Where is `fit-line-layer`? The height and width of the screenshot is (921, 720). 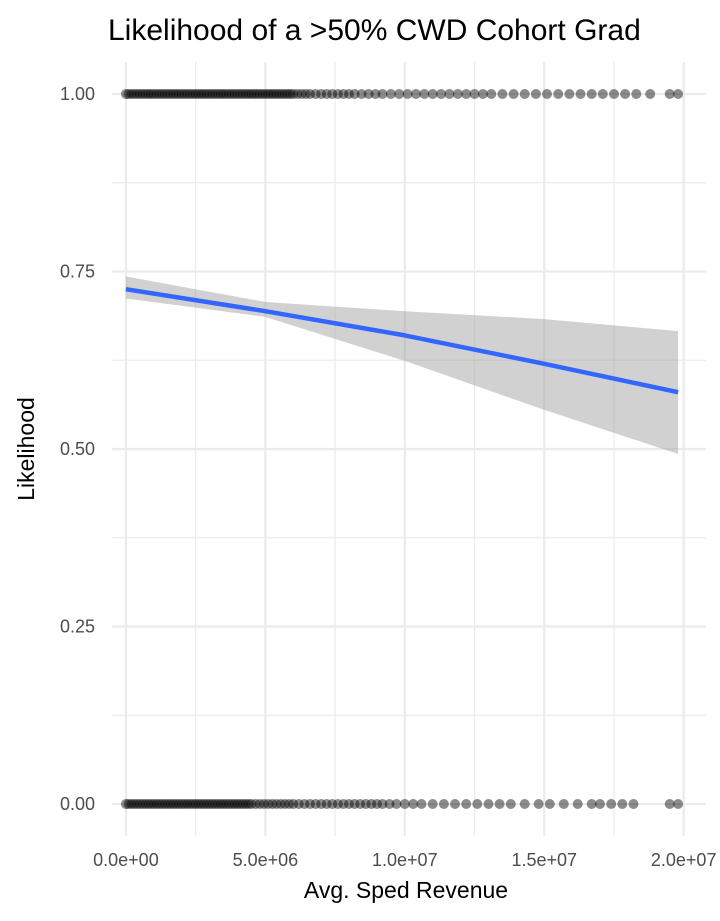
fit-line-layer is located at coordinates (402, 340).